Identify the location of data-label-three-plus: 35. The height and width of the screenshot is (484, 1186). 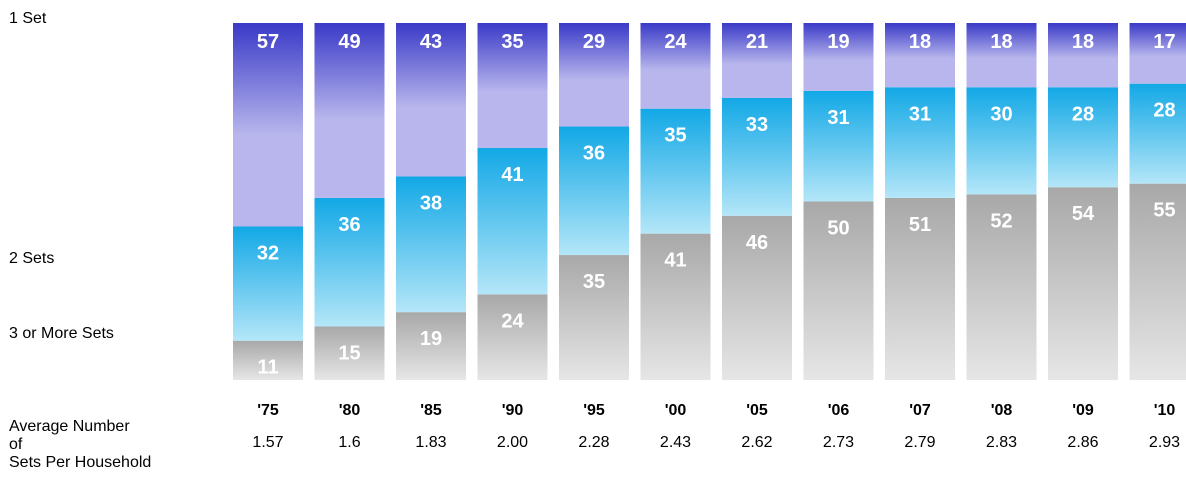
(594, 282).